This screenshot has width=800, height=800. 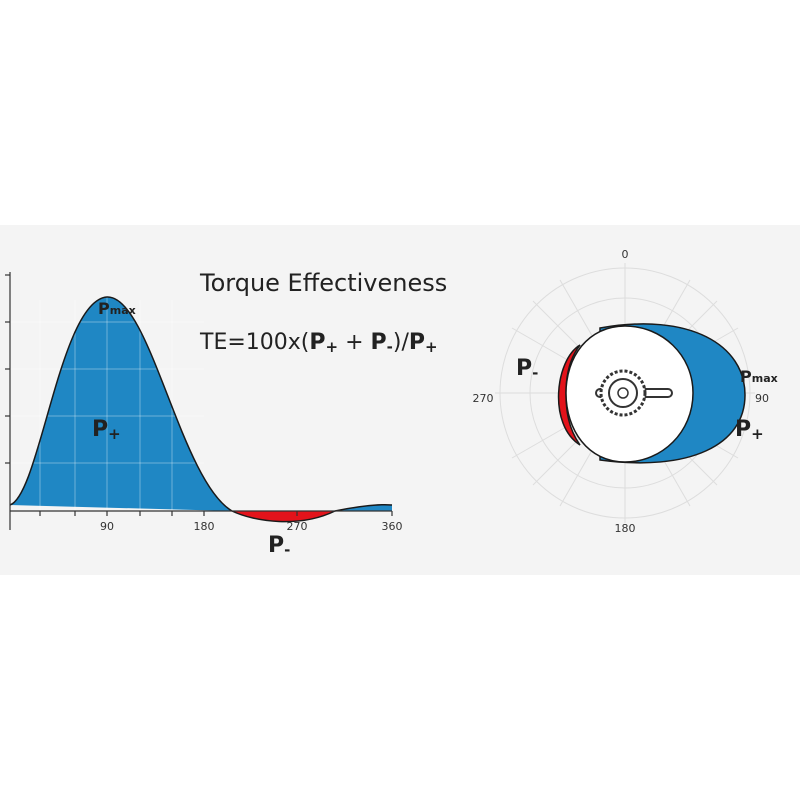 What do you see at coordinates (204, 526) in the screenshot?
I see `x-tick-label: 180` at bounding box center [204, 526].